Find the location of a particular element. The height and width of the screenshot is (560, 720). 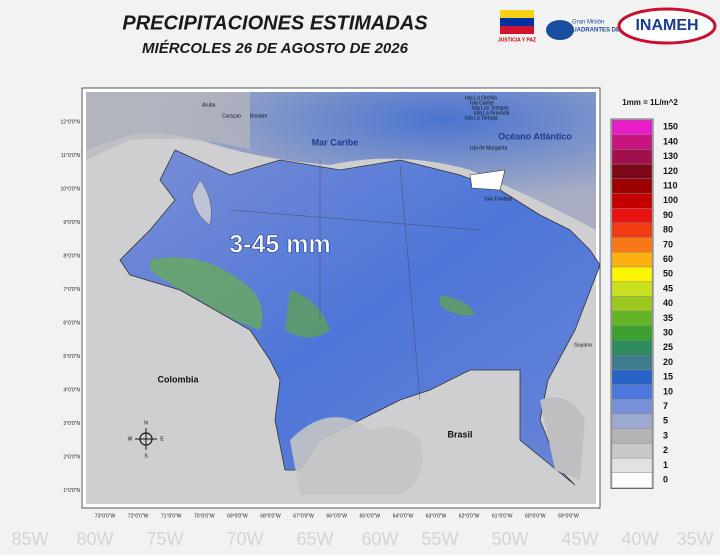

legend-label: 60 is located at coordinates (668, 259).